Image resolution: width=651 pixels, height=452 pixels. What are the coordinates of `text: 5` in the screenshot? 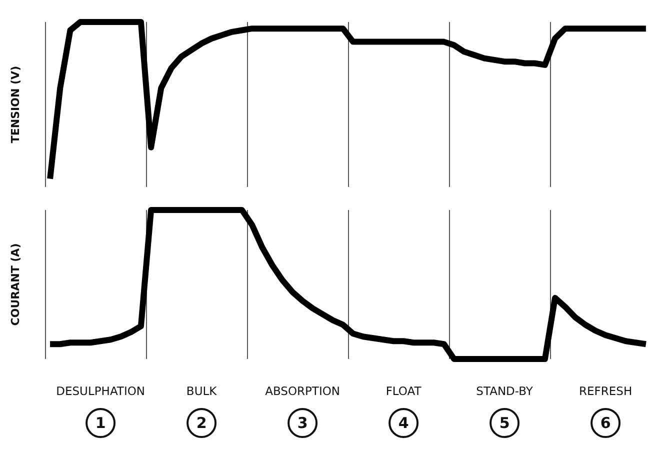 It's located at (504, 423).